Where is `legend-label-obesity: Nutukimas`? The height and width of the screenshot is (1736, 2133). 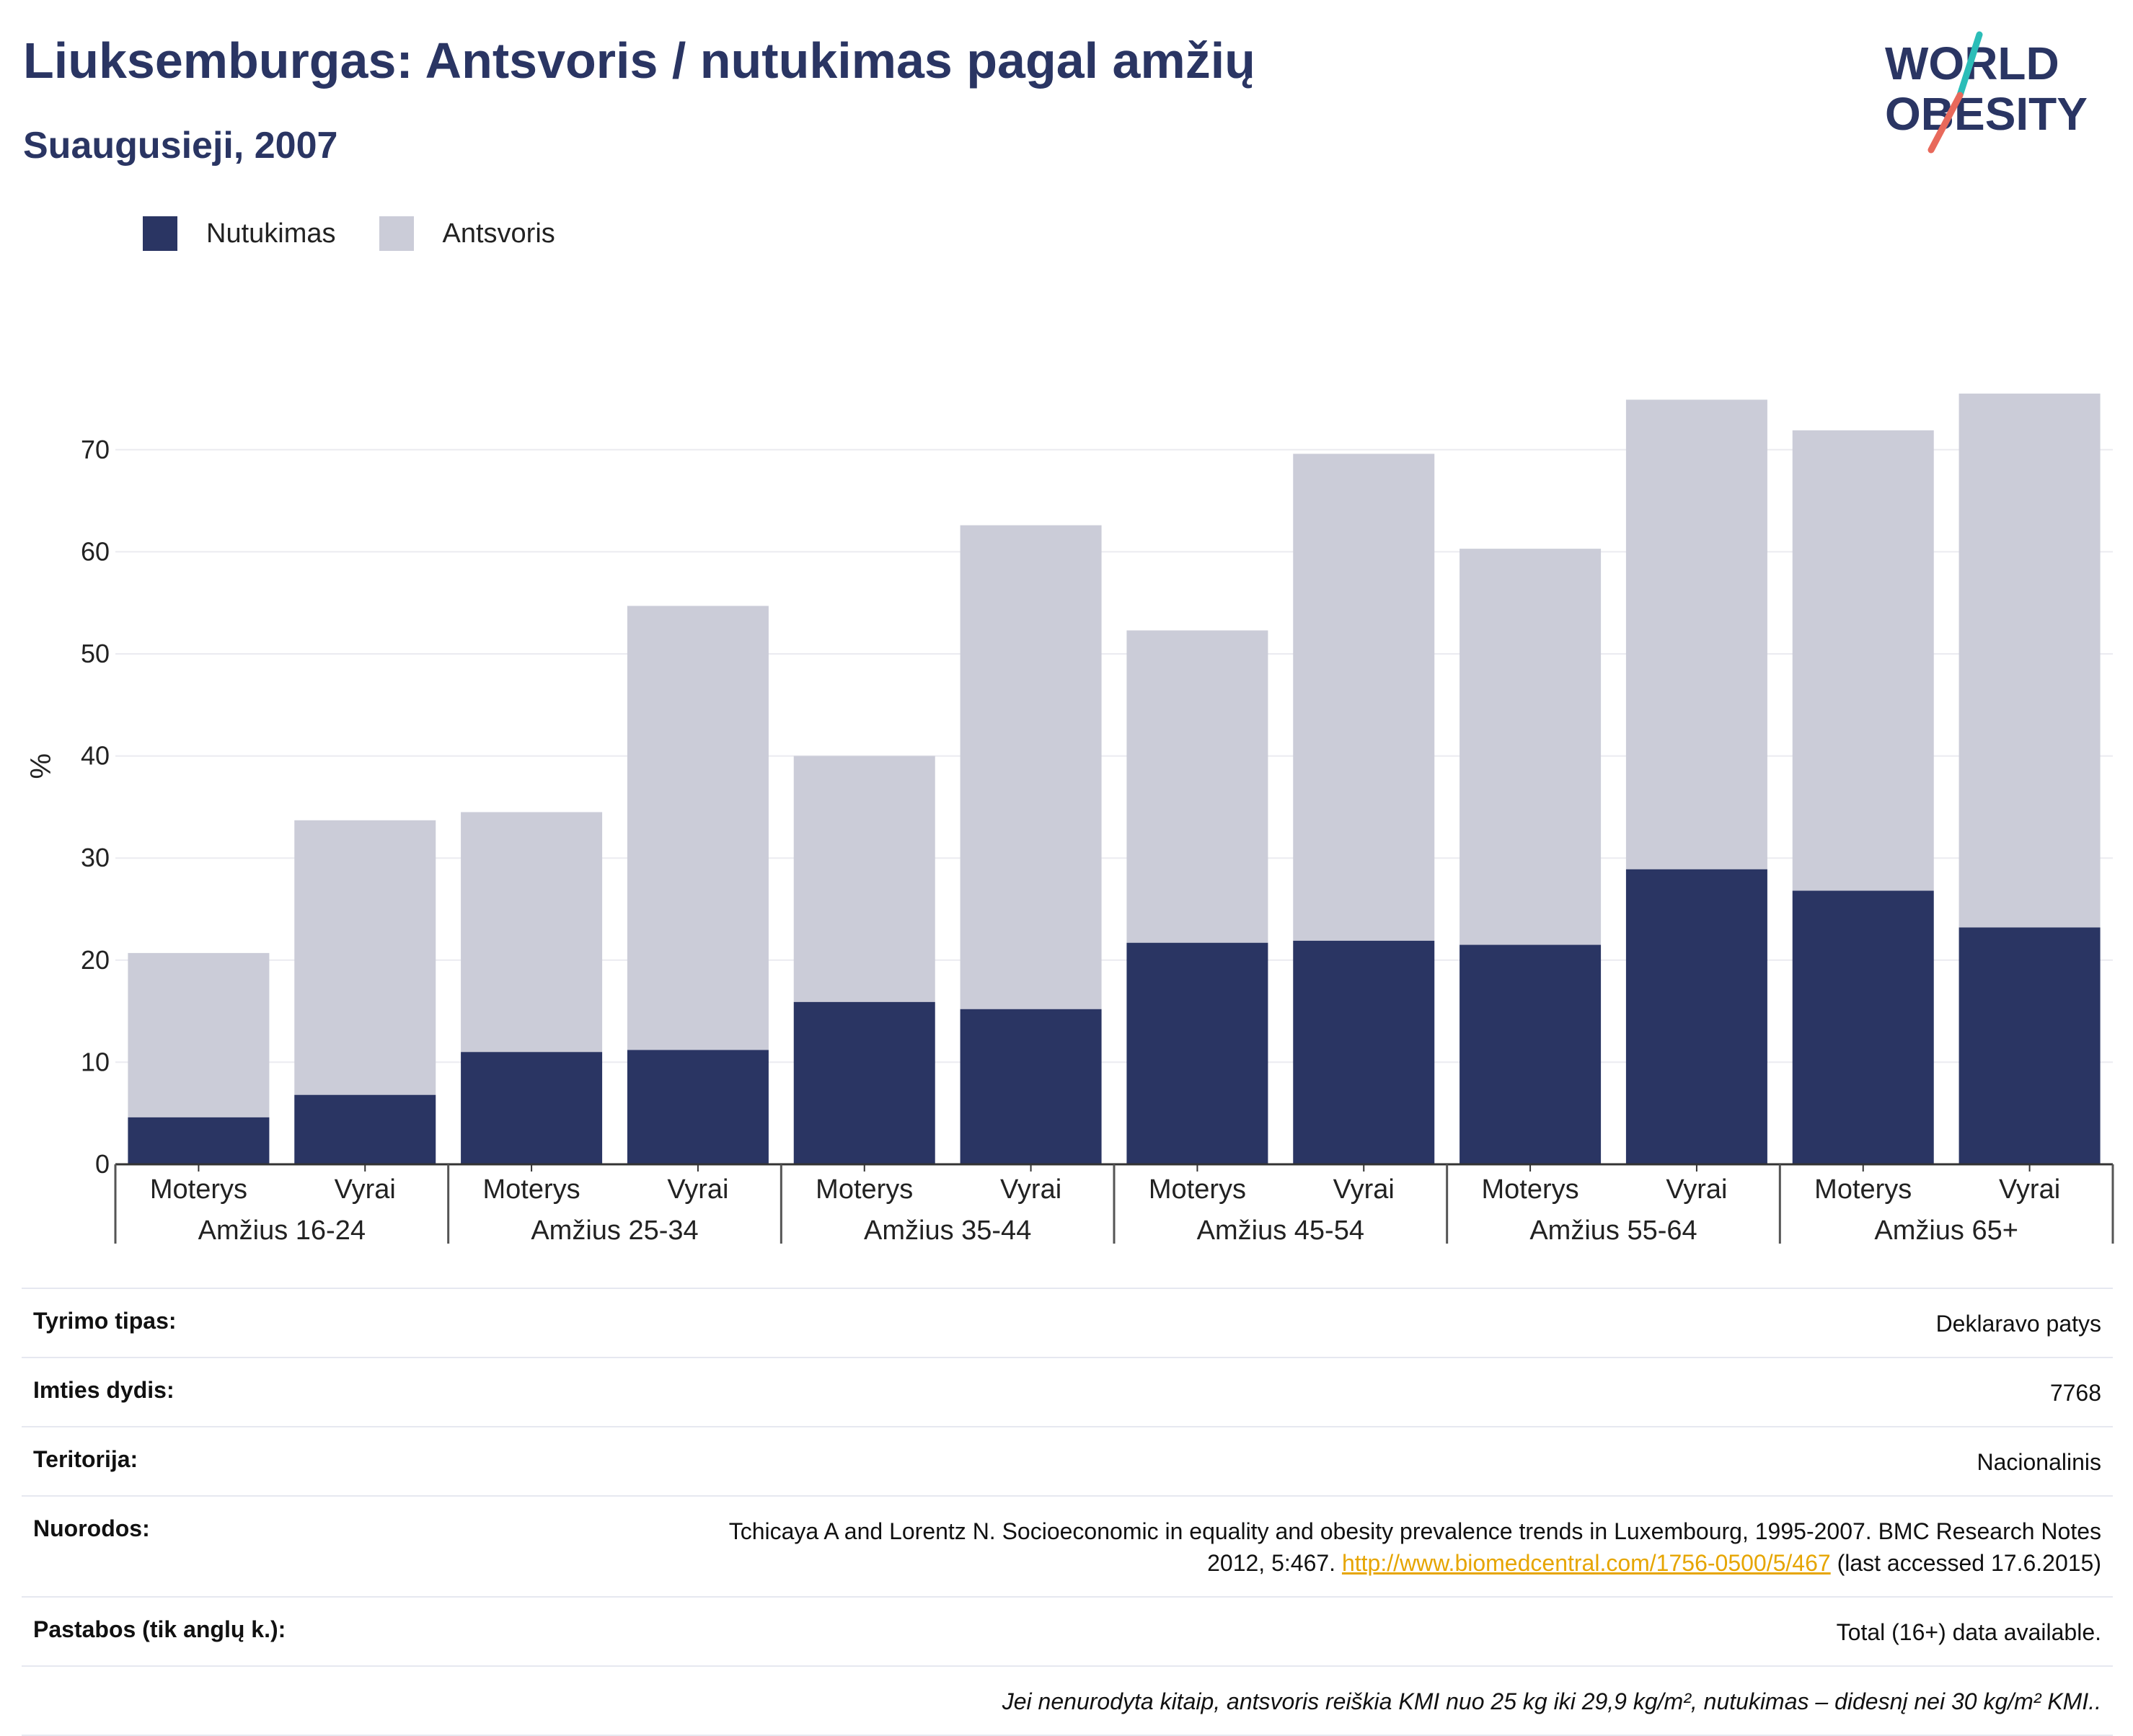 legend-label-obesity: Nutukimas is located at coordinates (271, 234).